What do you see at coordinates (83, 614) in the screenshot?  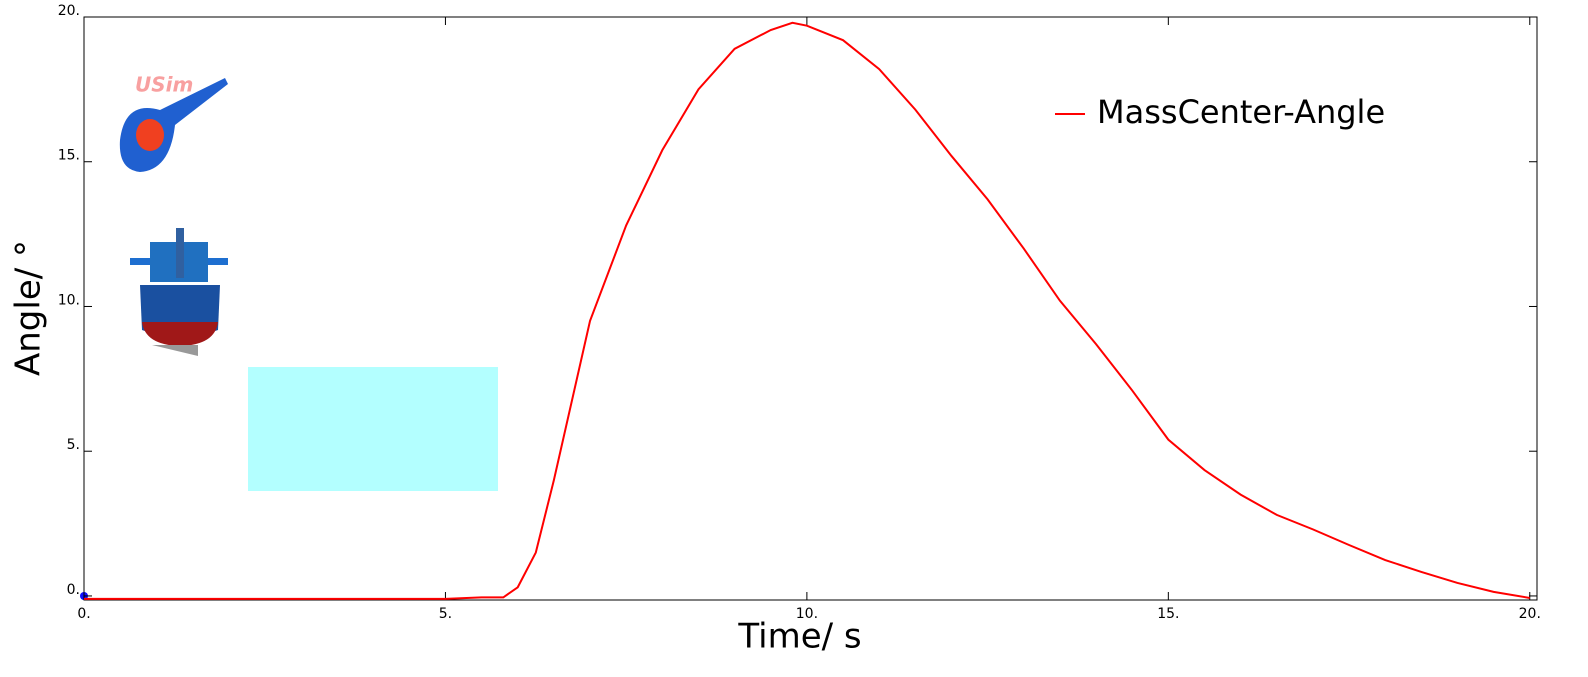 I see `x-tick-label: 0.` at bounding box center [83, 614].